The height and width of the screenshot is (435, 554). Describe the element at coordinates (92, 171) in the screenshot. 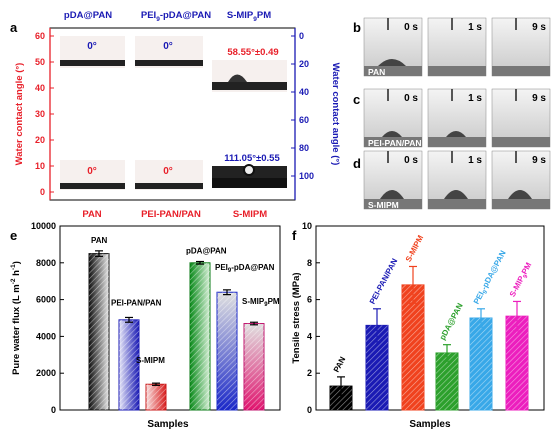

I see `angle-label-pan: 0°` at that location.